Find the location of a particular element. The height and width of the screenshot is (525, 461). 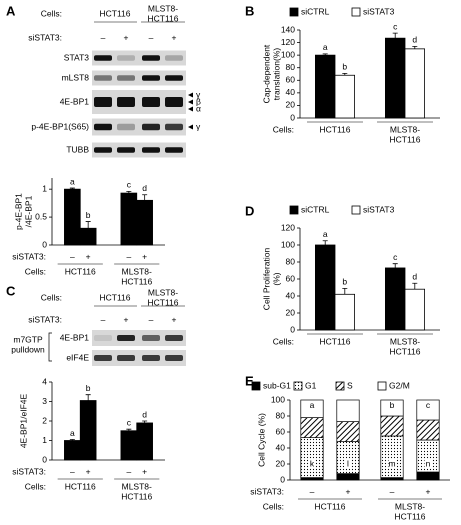

y-tick-label: 40 is located at coordinates (281, 447).